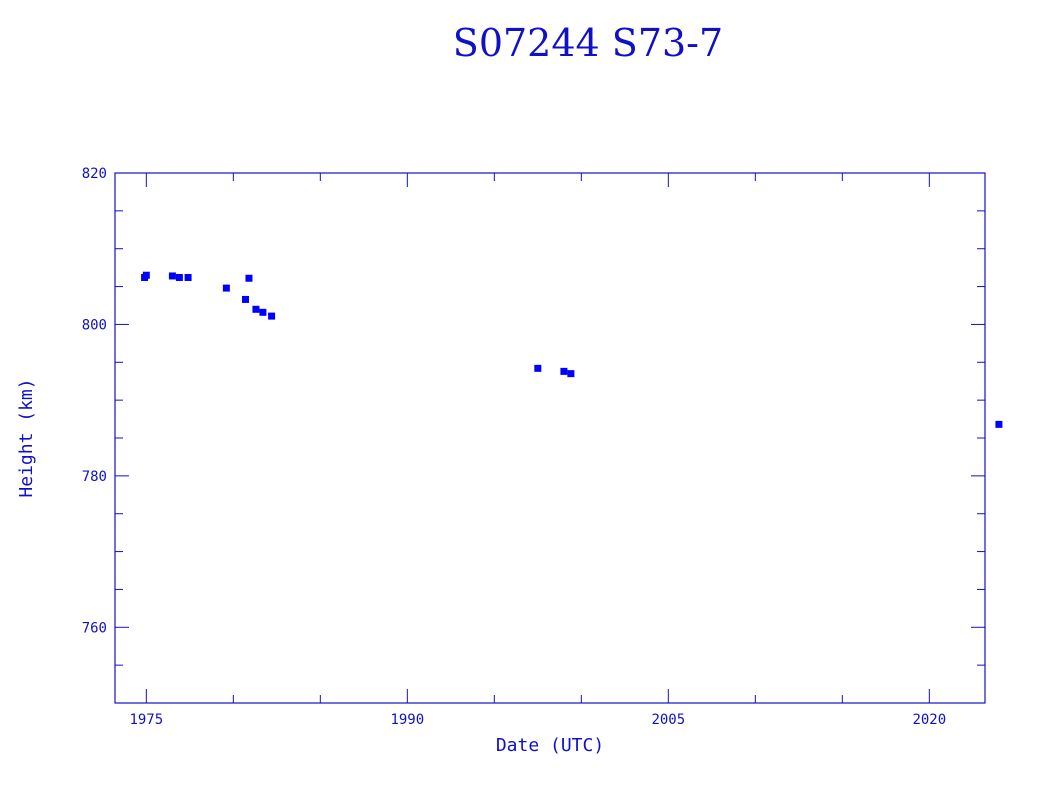 Image resolution: width=1046 pixels, height=790 pixels. Describe the element at coordinates (94, 477) in the screenshot. I see `y-tick-label: 780` at that location.